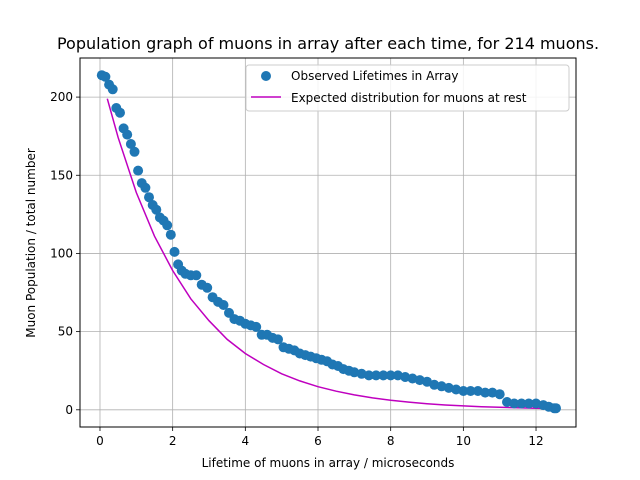 The image size is (640, 480). What do you see at coordinates (61, 253) in the screenshot?
I see `y-tick-label: 100` at bounding box center [61, 253].